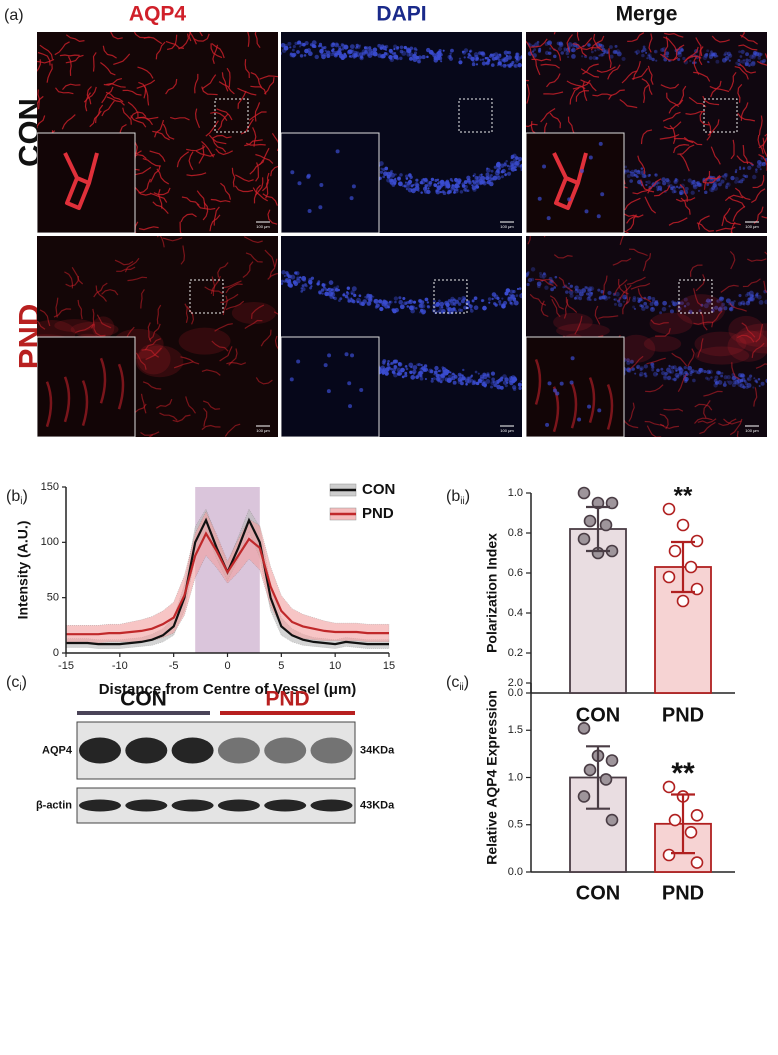 The height and width of the screenshot is (1055, 778). What do you see at coordinates (331, 750) in the screenshot?
I see `blot-band` at bounding box center [331, 750].